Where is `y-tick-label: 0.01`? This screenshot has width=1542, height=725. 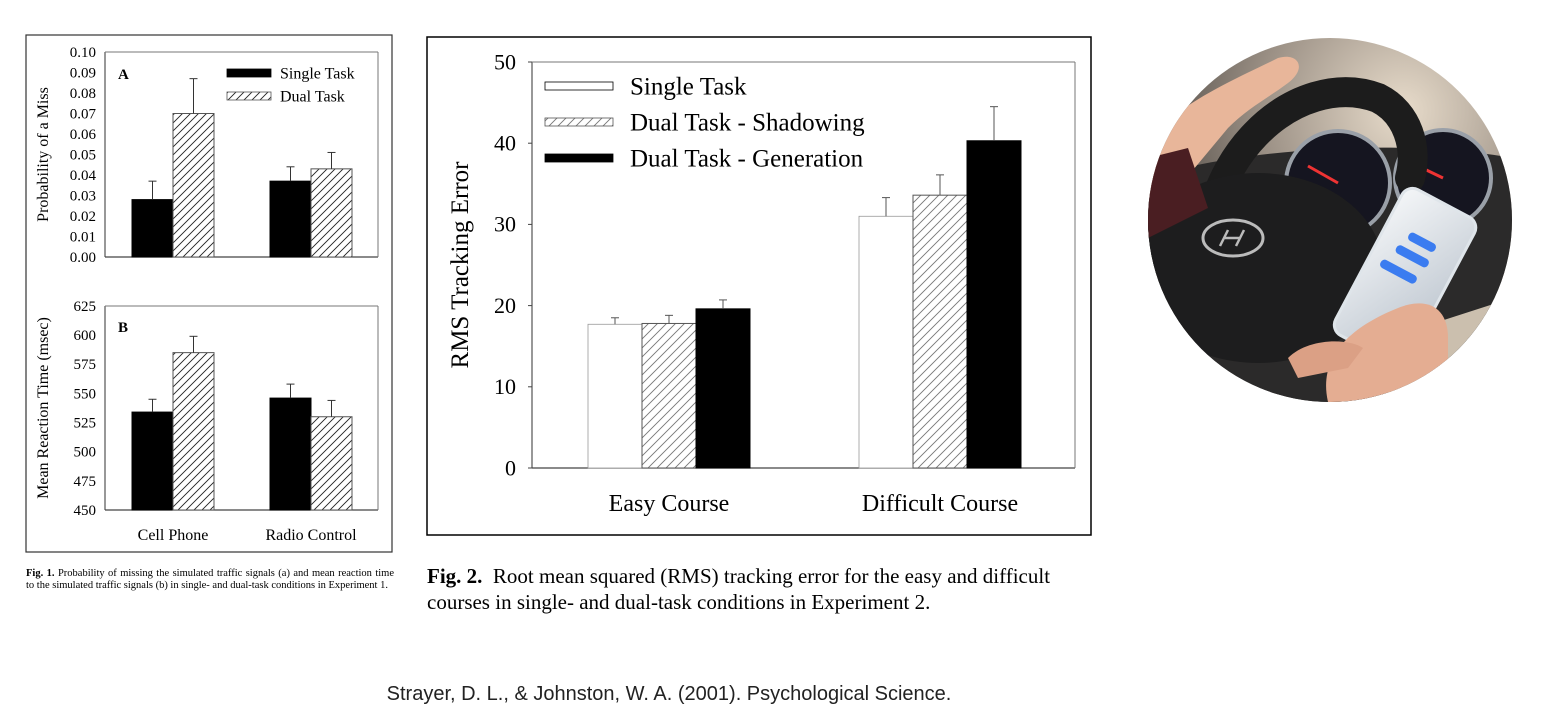 y-tick-label: 0.01 is located at coordinates (83, 237).